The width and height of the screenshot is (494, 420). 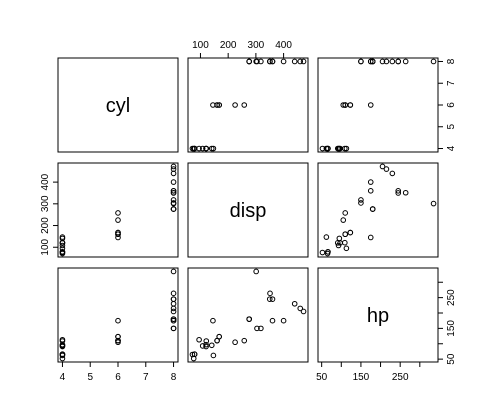 What do you see at coordinates (228, 45) in the screenshot?
I see `tick-label-top-disp-200: 200` at bounding box center [228, 45].